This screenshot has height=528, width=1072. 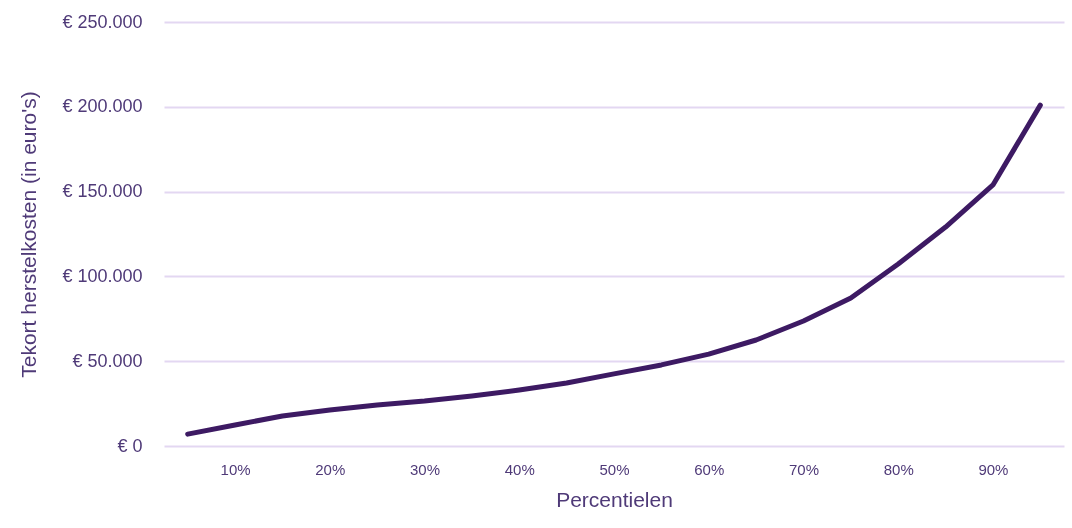 What do you see at coordinates (130, 445) in the screenshot?
I see `y-tick-label: € 0` at bounding box center [130, 445].